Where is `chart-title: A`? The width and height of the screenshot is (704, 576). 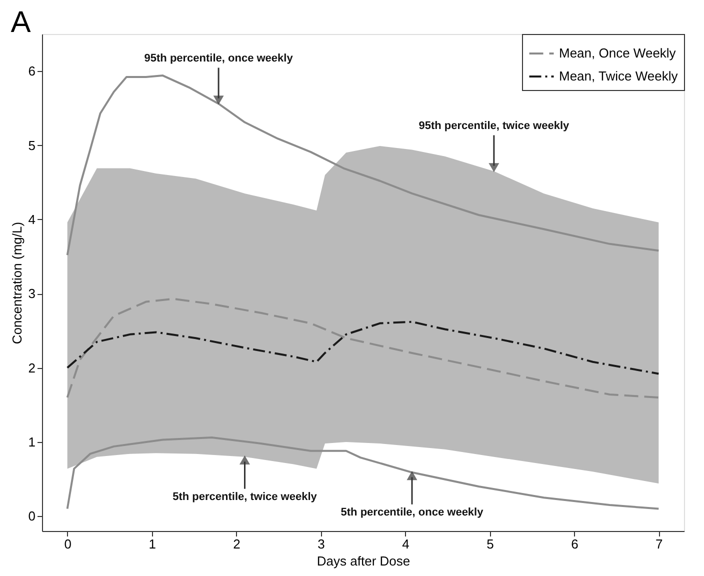 chart-title: A is located at coordinates (20, 22).